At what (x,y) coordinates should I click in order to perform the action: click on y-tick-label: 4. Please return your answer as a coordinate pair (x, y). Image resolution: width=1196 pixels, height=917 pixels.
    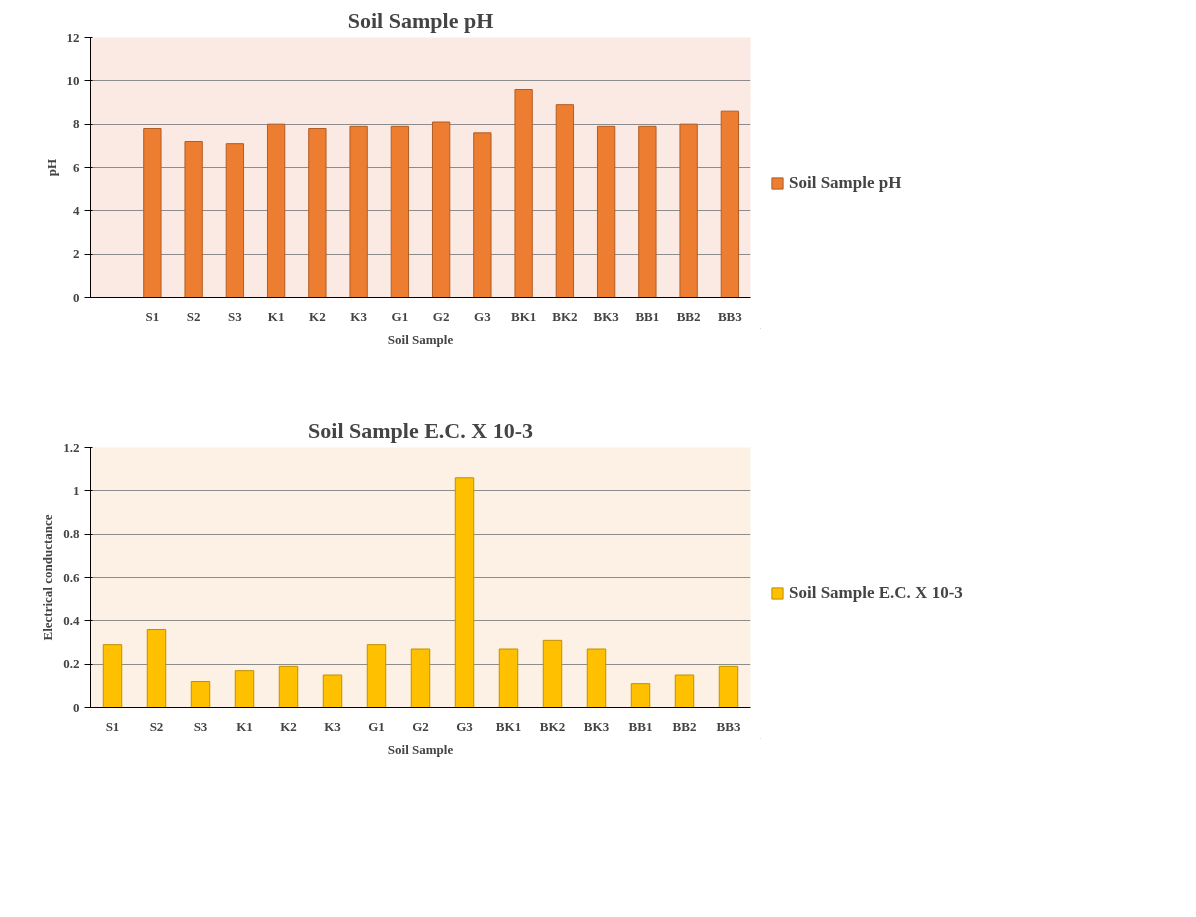
    Looking at the image, I should click on (76, 210).